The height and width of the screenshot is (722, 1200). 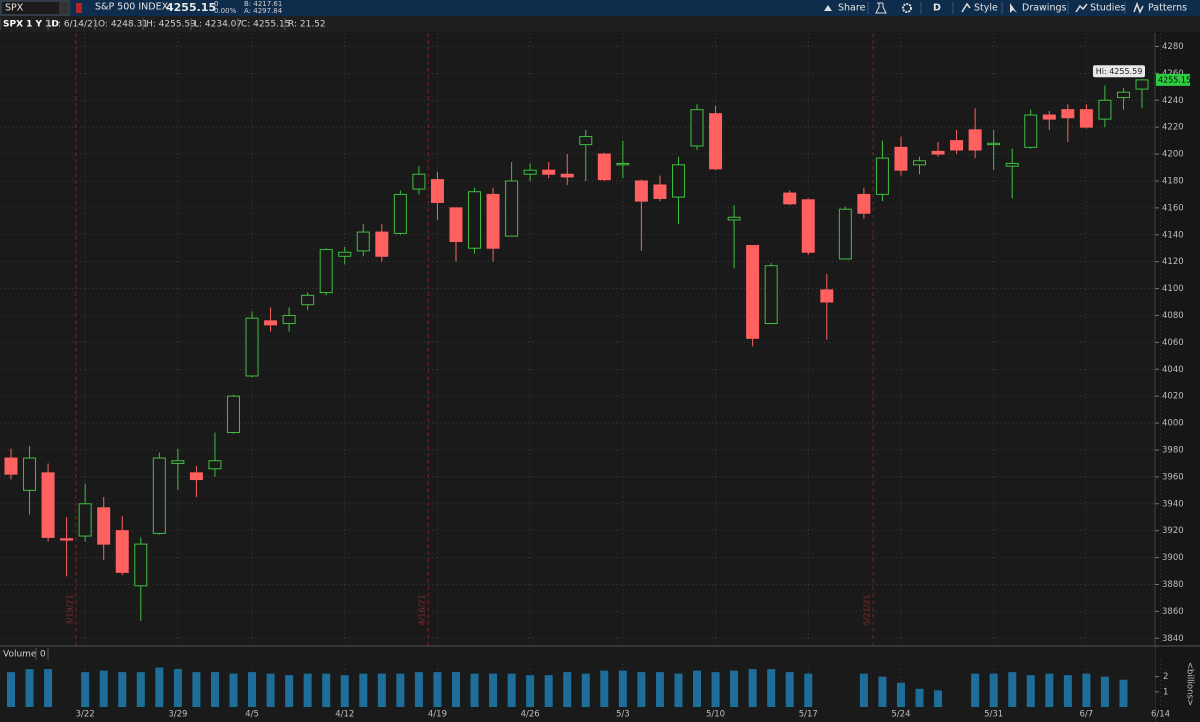 What do you see at coordinates (881, 8) in the screenshot?
I see `flask-icon` at bounding box center [881, 8].